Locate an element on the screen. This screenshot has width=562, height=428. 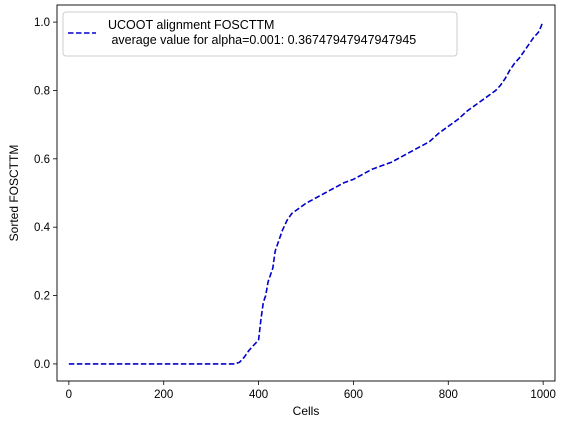
y-tick-label: 0.8 is located at coordinates (42, 91).